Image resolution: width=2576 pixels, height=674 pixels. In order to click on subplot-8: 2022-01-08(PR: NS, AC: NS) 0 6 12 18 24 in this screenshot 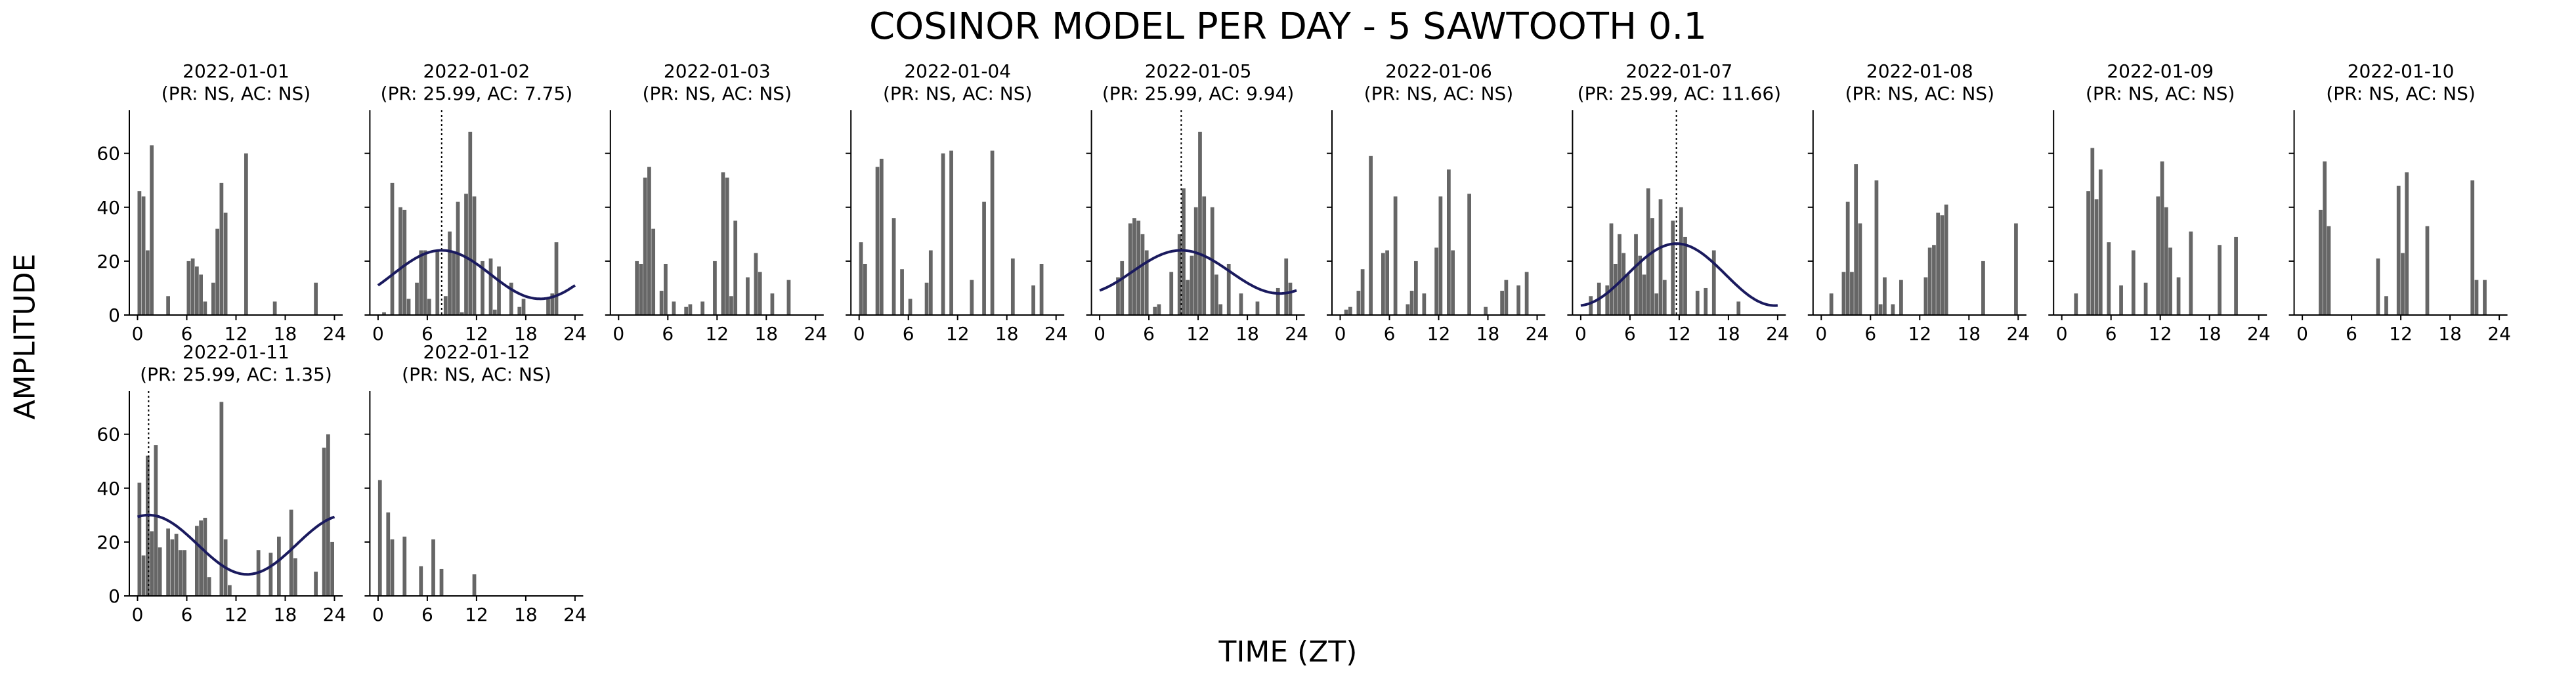, I will do `click(1918, 202)`.